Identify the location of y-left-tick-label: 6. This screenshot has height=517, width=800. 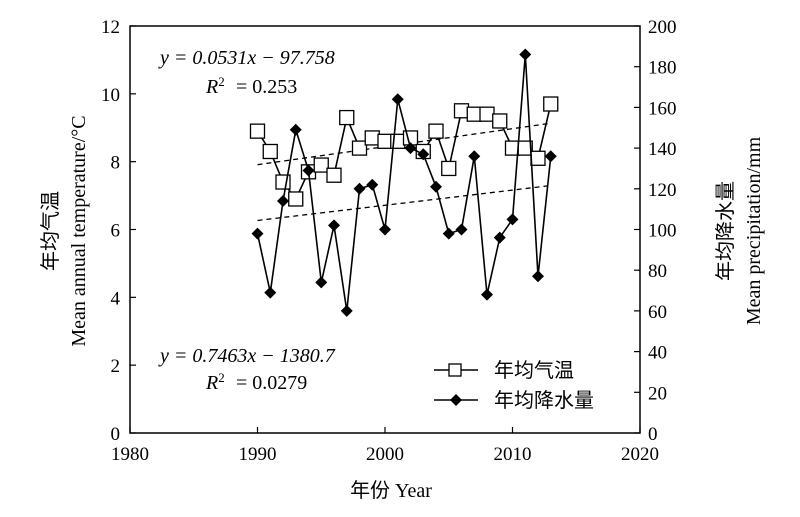
(116, 231).